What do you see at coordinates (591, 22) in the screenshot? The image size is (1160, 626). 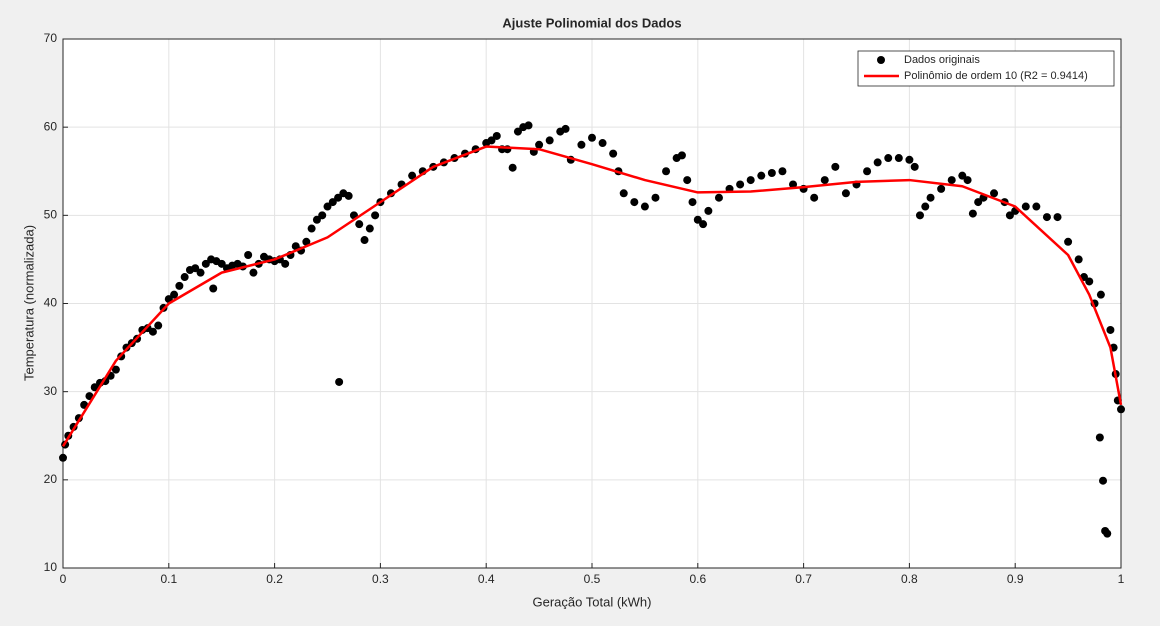 I see `chart-title: Ajuste Polinomial dos Dados` at bounding box center [591, 22].